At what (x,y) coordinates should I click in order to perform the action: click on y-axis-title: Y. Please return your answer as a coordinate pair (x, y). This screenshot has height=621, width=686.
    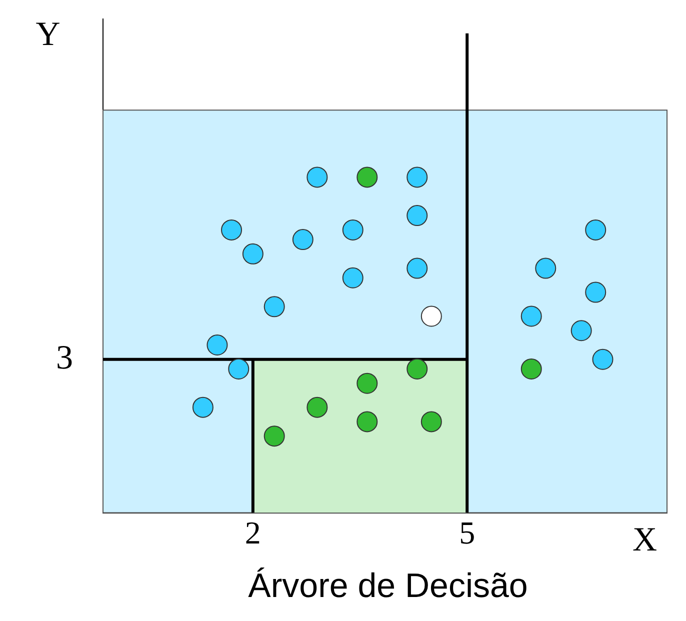
    Looking at the image, I should click on (48, 34).